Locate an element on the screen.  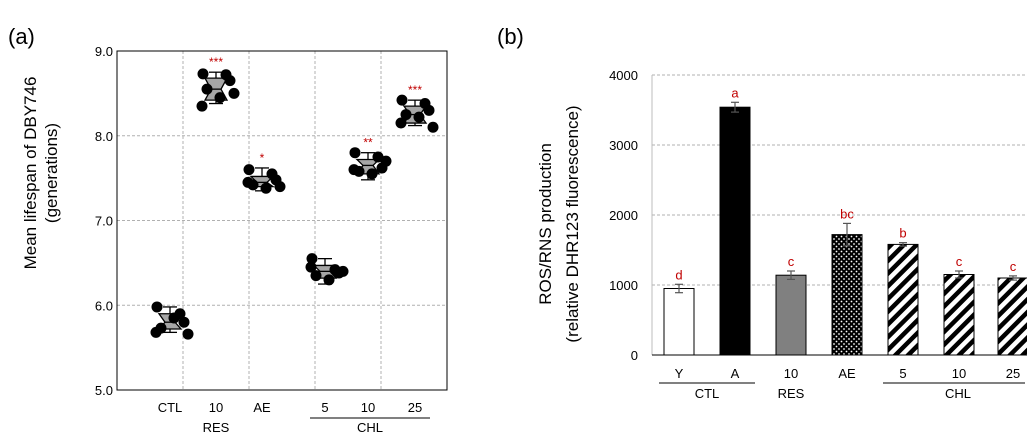
bar-group: d is located at coordinates (679, 311).